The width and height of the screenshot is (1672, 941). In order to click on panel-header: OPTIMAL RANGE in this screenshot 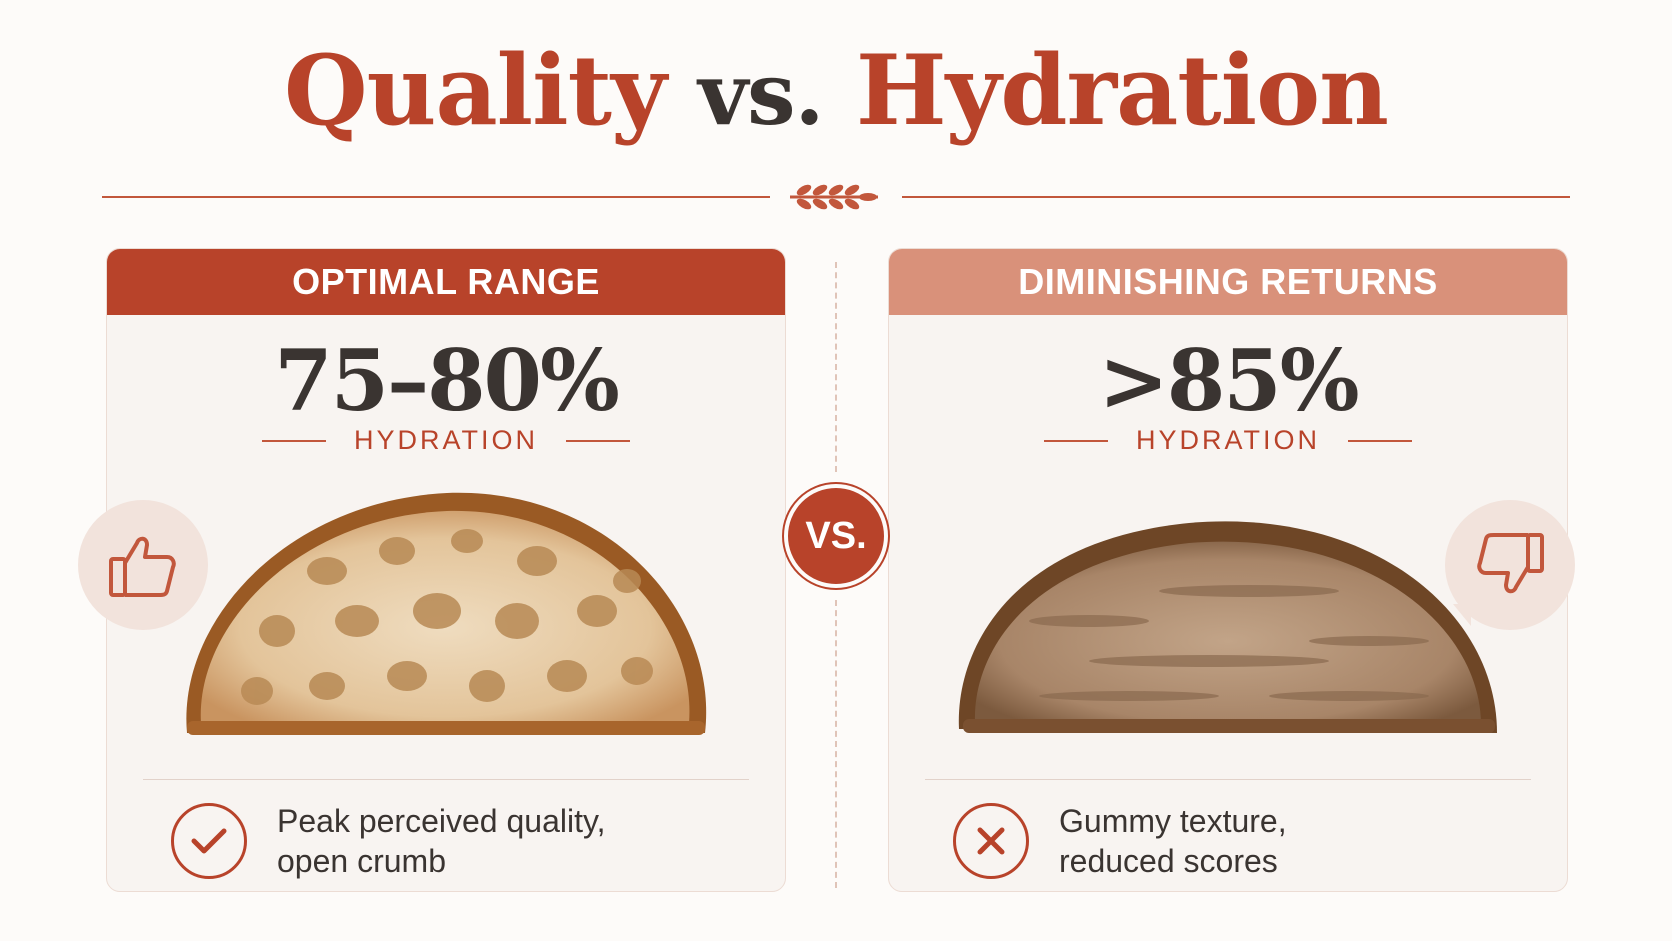, I will do `click(446, 282)`.